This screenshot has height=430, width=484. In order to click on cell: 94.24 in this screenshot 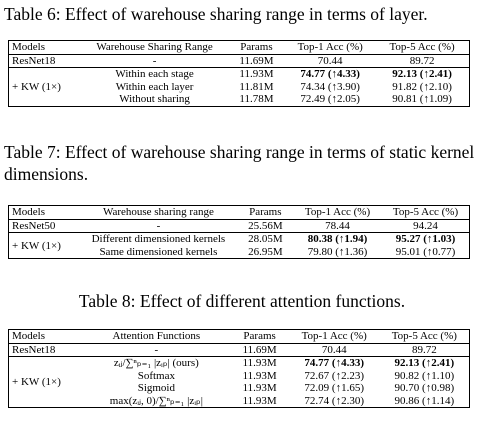, I will do `click(426, 226)`.